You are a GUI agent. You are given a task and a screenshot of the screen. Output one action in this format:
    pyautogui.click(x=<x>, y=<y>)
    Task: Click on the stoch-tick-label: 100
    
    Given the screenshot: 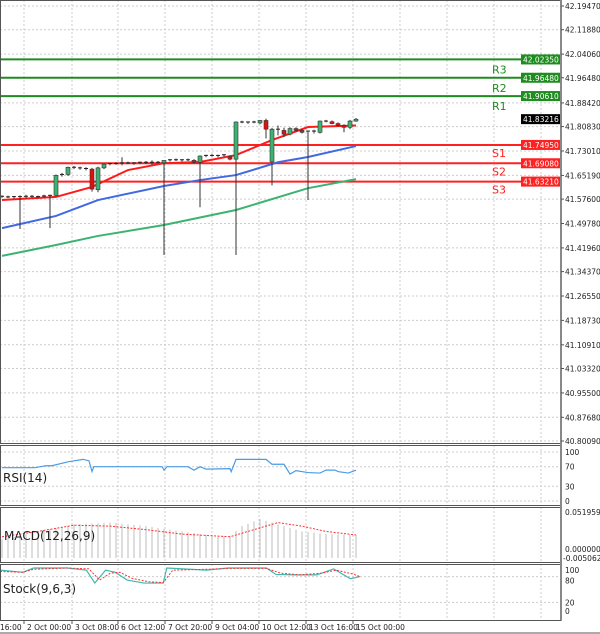 What is the action you would take?
    pyautogui.click(x=572, y=570)
    